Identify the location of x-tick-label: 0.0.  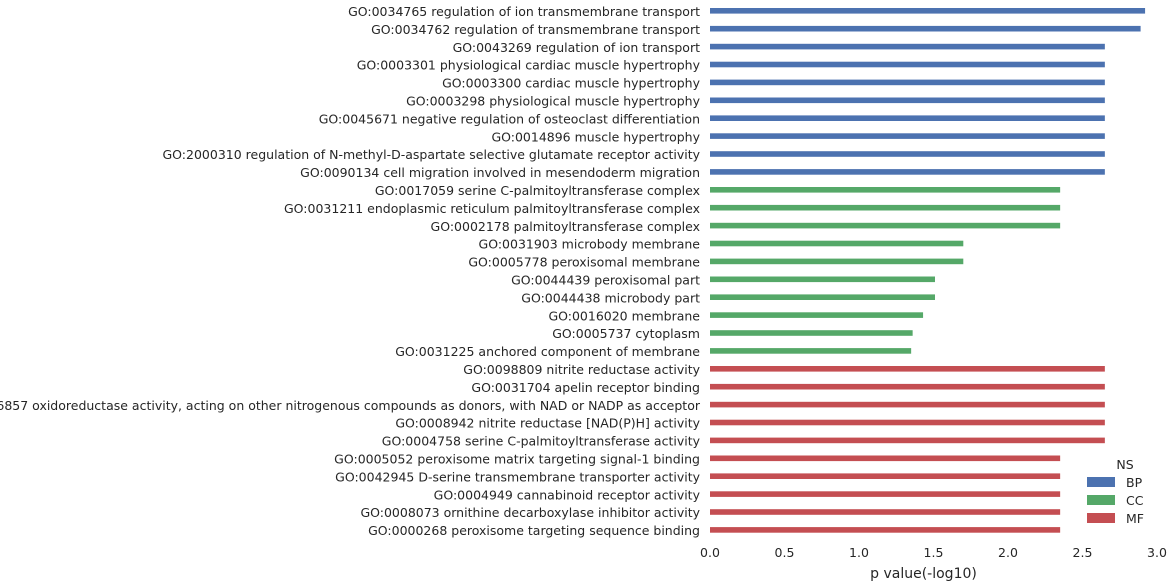
(710, 552).